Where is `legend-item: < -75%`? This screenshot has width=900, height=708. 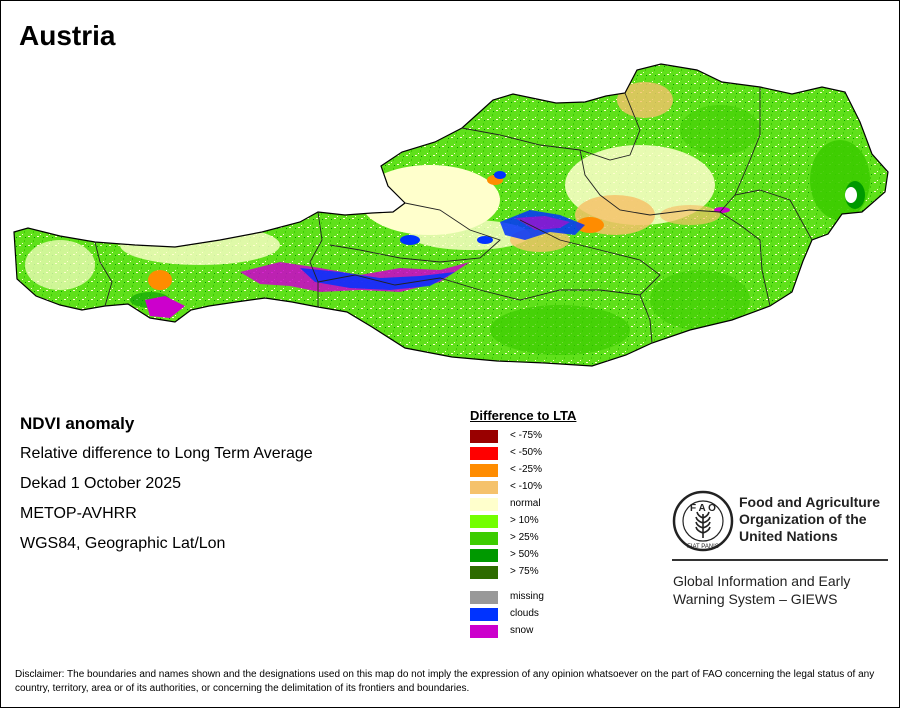 legend-item: < -75% is located at coordinates (560, 436).